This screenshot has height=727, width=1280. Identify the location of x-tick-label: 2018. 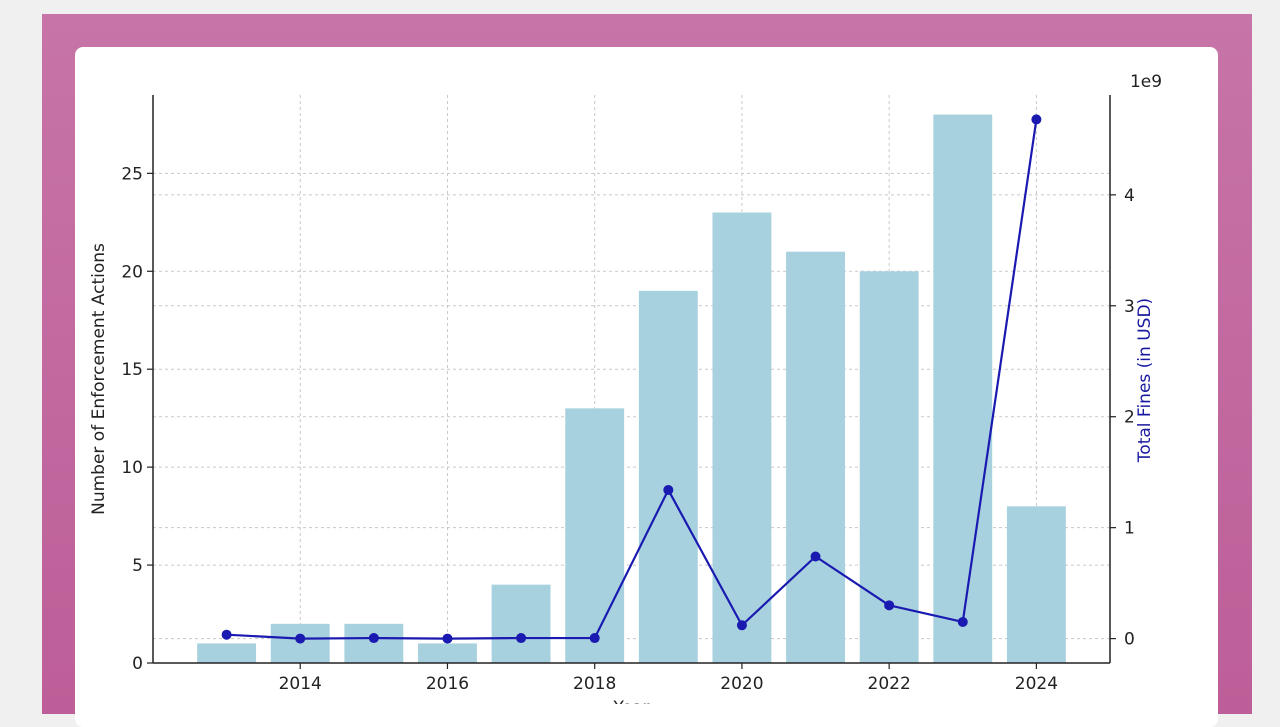
(594, 684).